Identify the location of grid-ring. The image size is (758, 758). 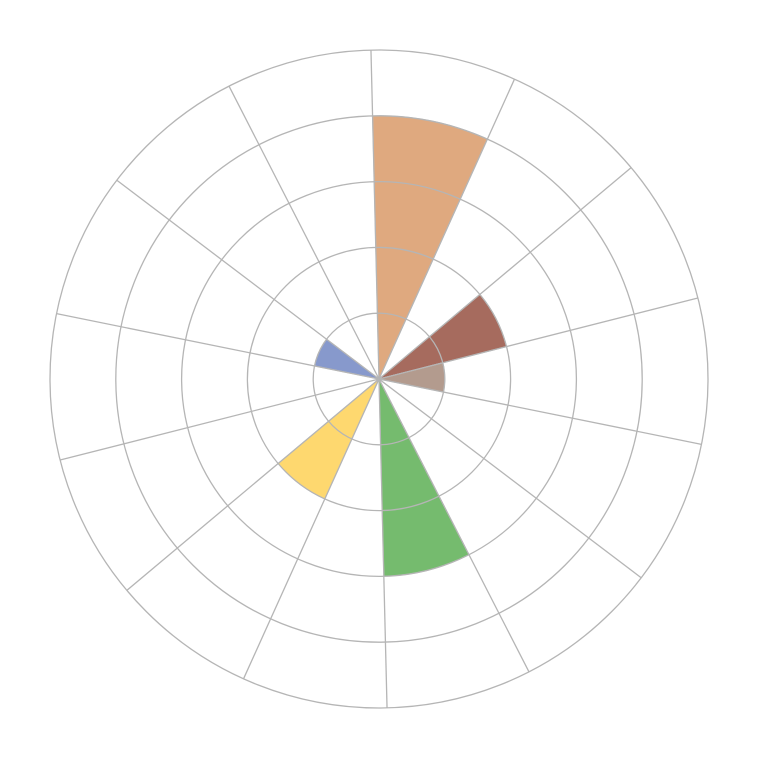
(379, 379).